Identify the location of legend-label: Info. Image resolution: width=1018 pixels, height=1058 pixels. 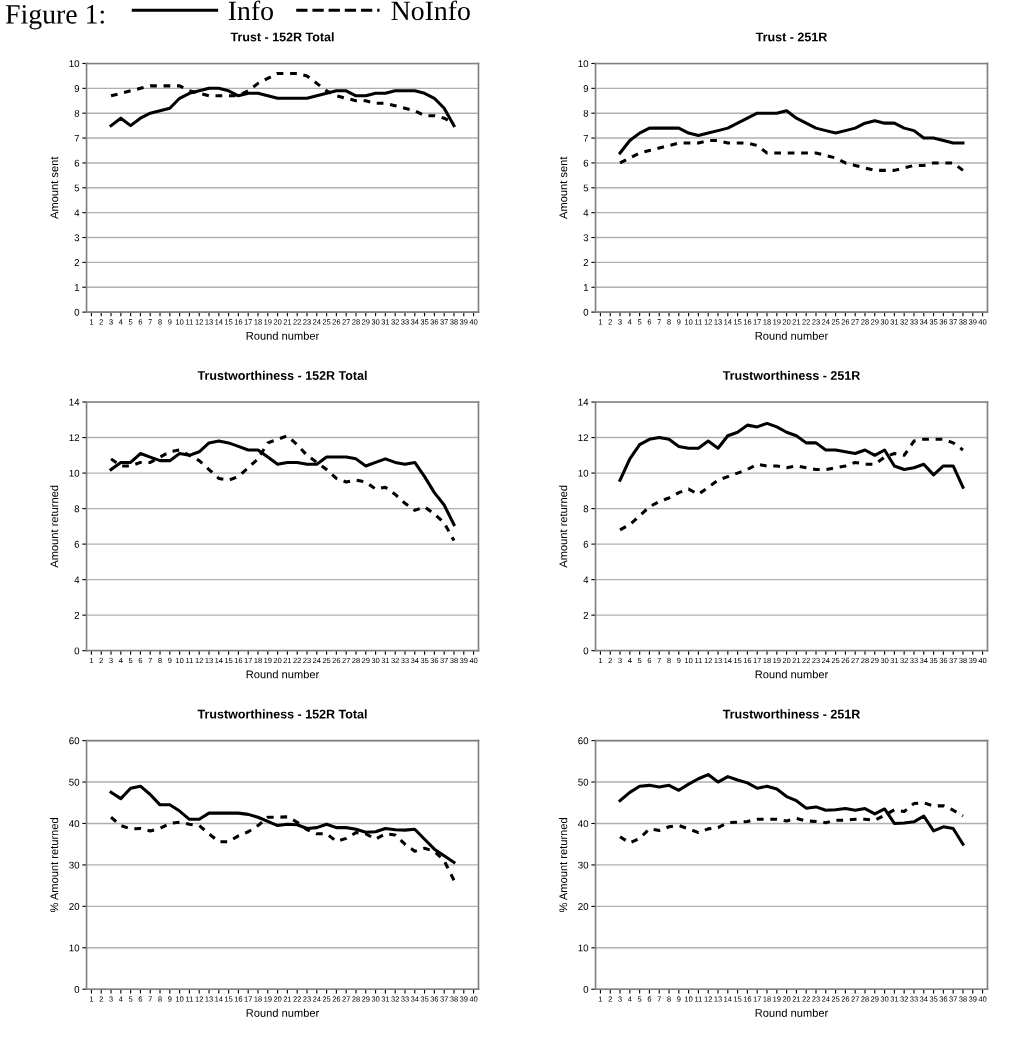
(250, 10).